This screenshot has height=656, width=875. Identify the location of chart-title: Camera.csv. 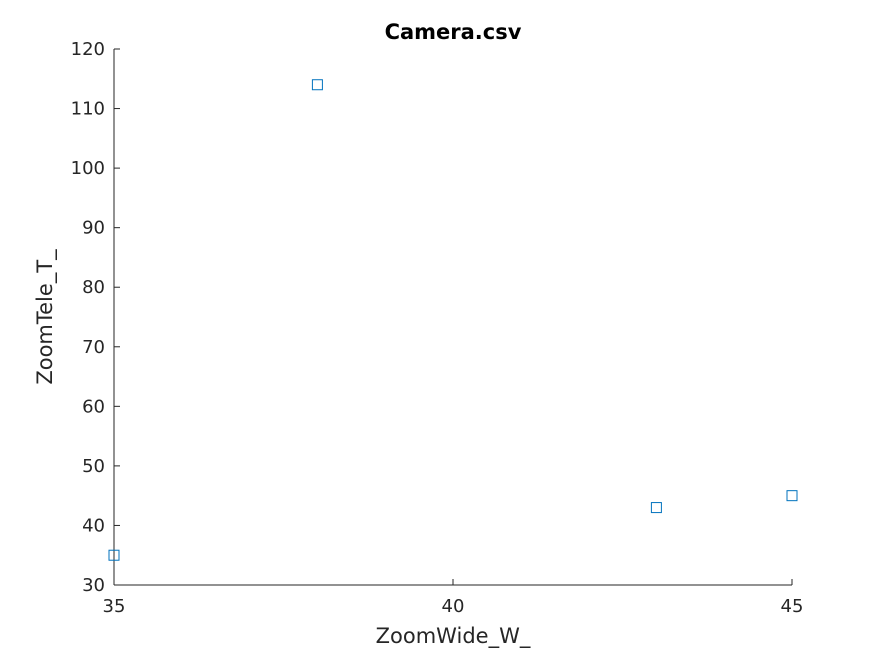
(453, 32).